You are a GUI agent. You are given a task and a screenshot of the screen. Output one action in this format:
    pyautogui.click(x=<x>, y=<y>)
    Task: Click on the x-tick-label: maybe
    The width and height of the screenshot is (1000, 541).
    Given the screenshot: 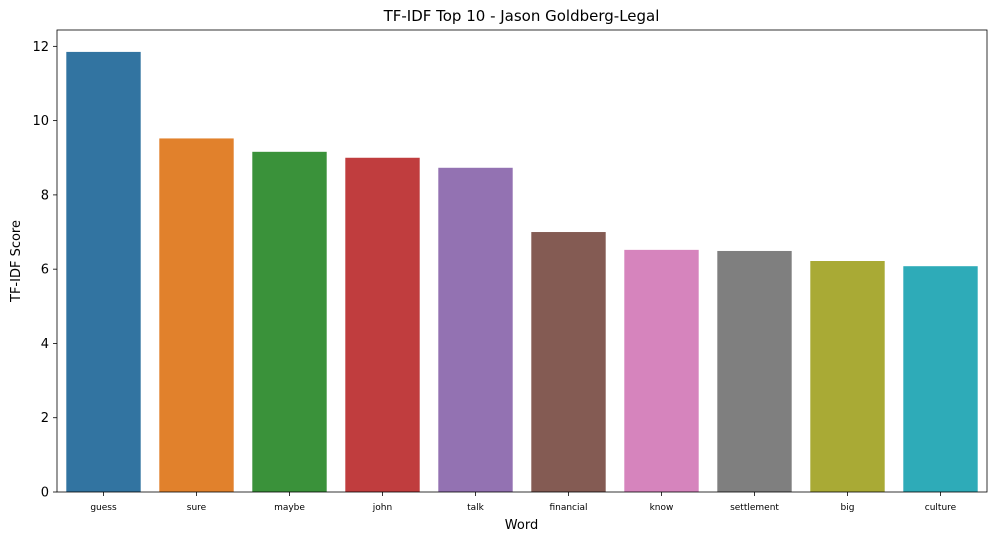 What is the action you would take?
    pyautogui.click(x=289, y=508)
    